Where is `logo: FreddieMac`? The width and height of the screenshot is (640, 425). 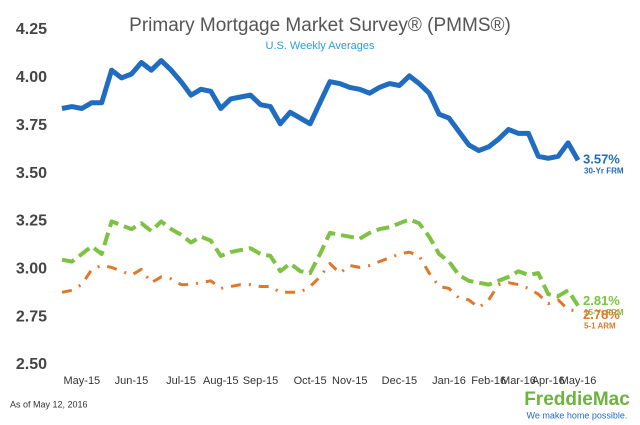 logo: FreddieMac is located at coordinates (577, 399).